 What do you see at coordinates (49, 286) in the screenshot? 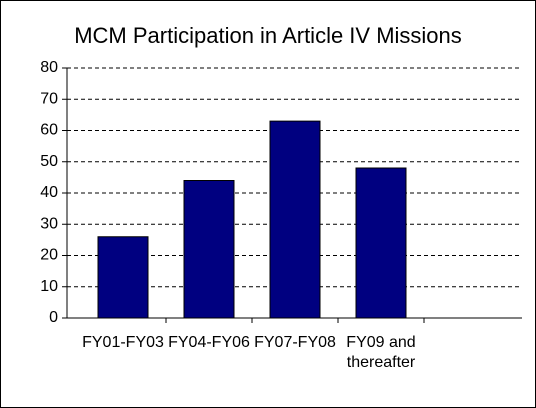
I see `y-tick-label: 10` at bounding box center [49, 286].